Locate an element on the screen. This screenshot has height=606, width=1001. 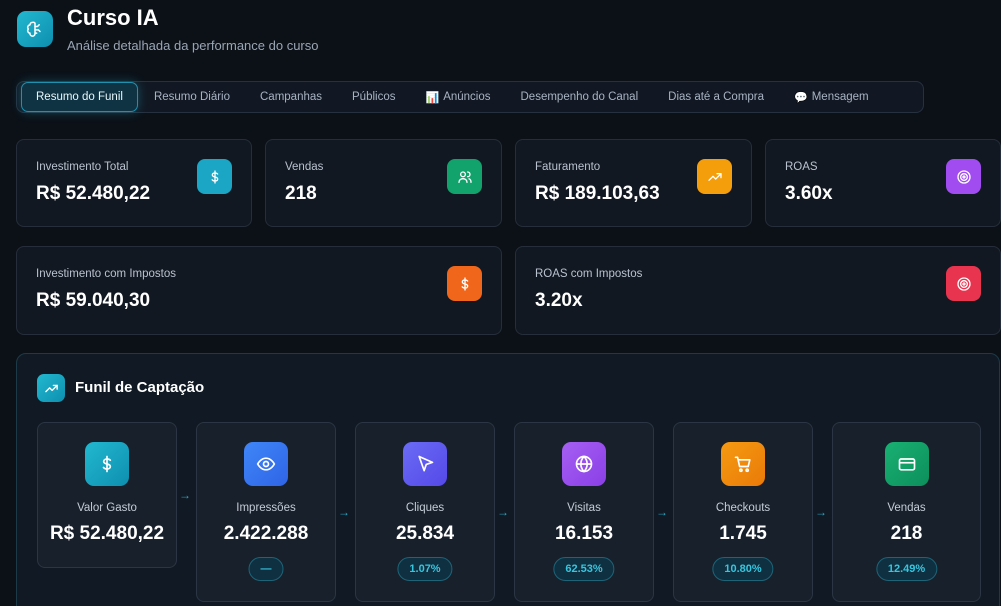
users-icon is located at coordinates (464, 176).